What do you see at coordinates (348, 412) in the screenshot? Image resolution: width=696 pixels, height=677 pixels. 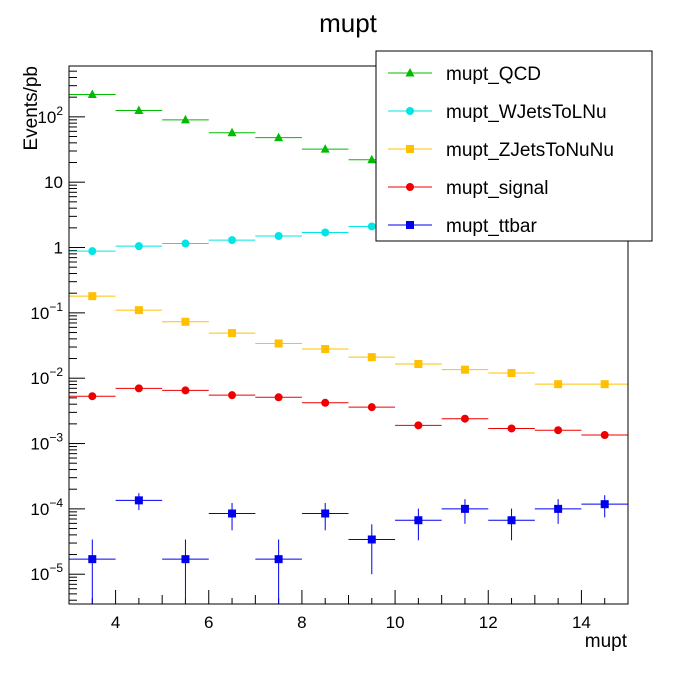 I see `series-mupt-signal` at bounding box center [348, 412].